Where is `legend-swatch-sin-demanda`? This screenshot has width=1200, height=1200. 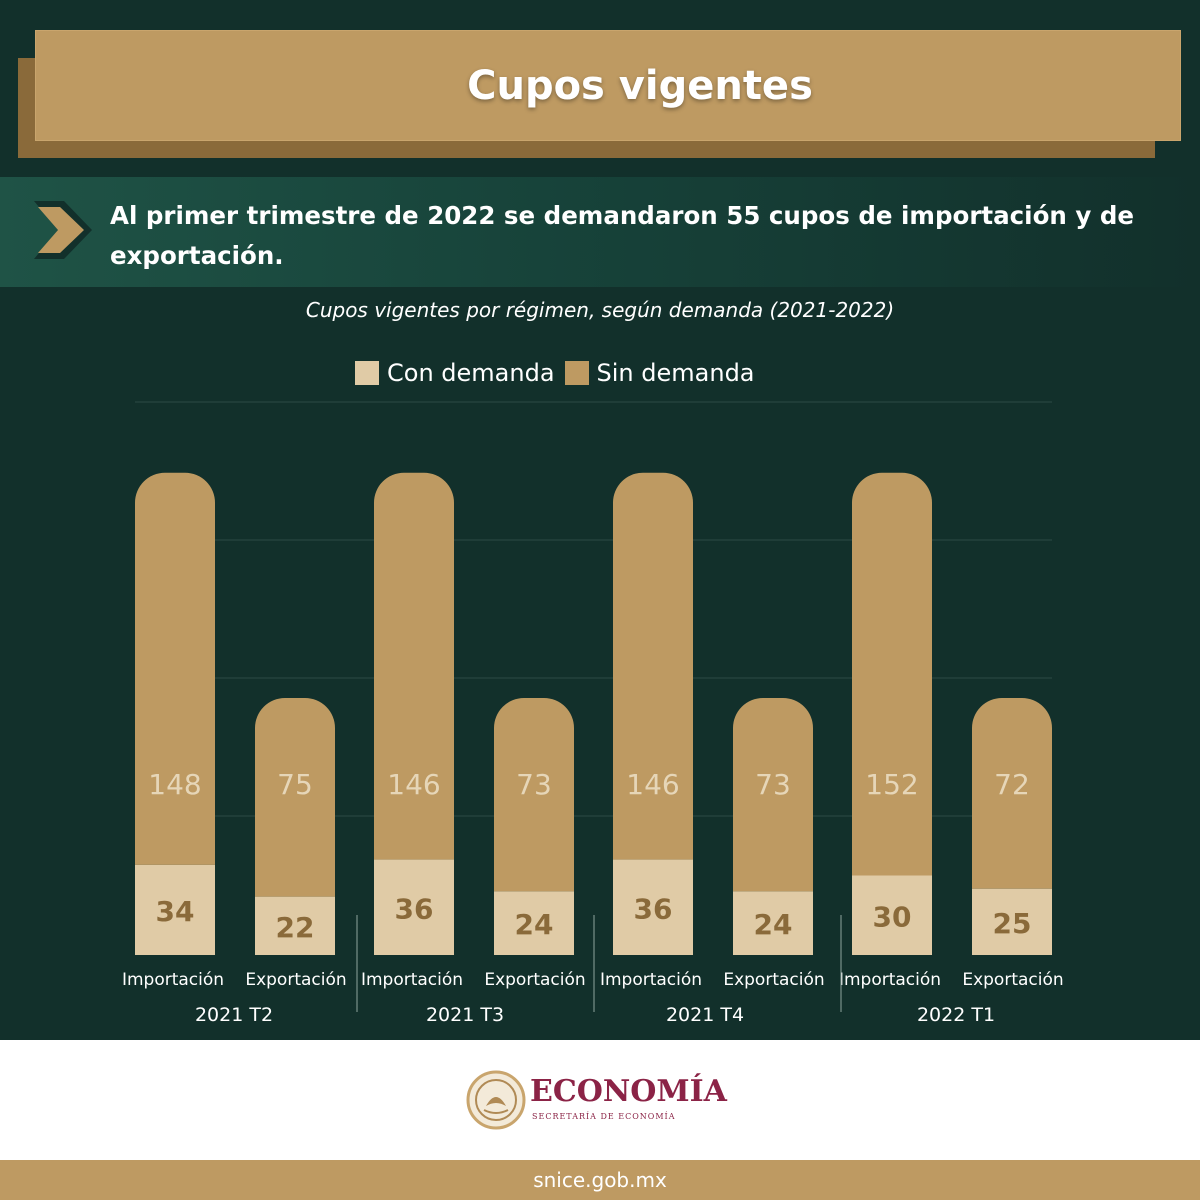
legend-swatch-sin-demanda is located at coordinates (576, 373).